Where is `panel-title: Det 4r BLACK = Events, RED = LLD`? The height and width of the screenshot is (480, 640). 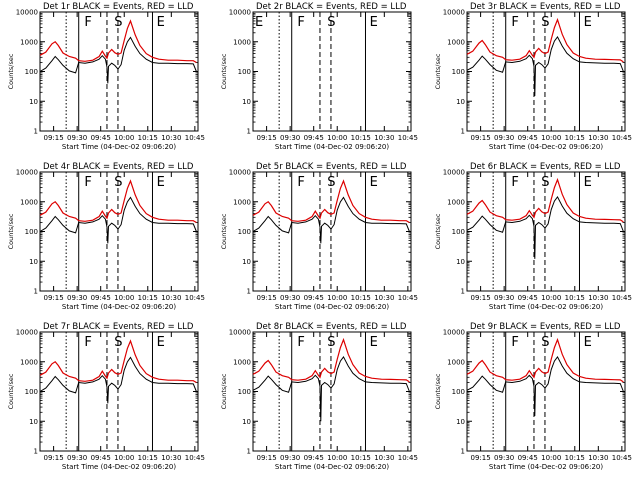
panel-title: Det 4r BLACK = Events, RED = LLD is located at coordinates (118, 167).